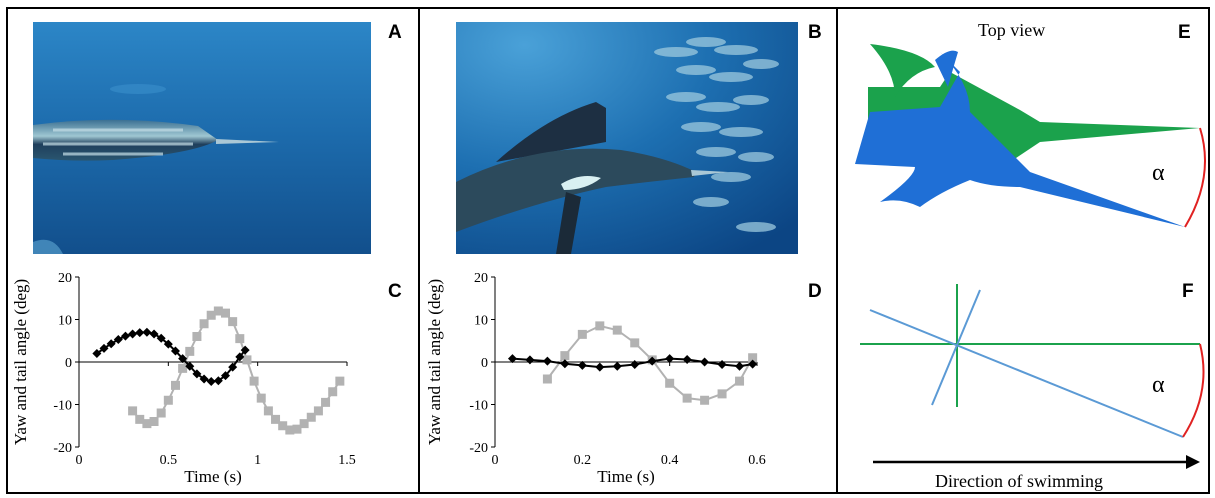 The height and width of the screenshot is (498, 1215). I want to click on photo-b-sailfish, so click(627, 138).